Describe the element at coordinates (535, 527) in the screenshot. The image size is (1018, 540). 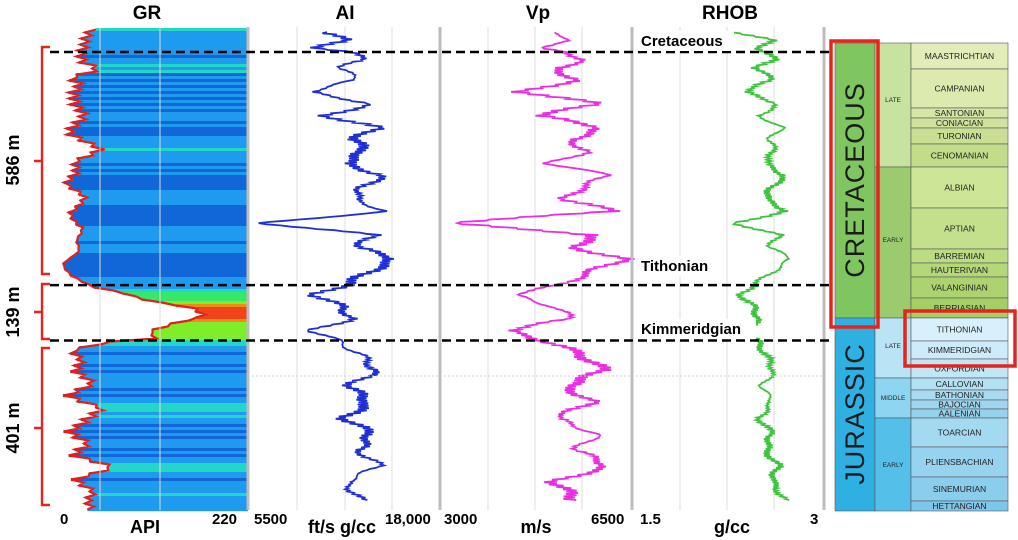
I see `vp-axis-unit: m/s` at that location.